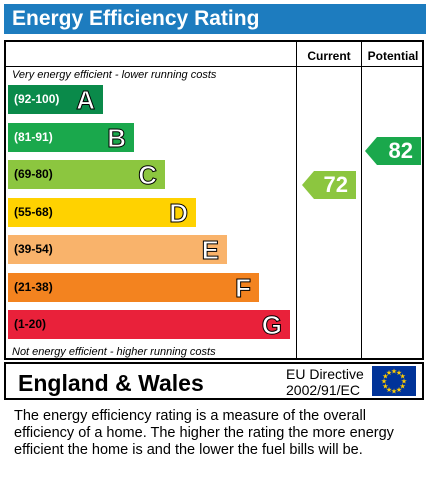  What do you see at coordinates (102, 212) in the screenshot?
I see `band-d: (55-68) D` at bounding box center [102, 212].